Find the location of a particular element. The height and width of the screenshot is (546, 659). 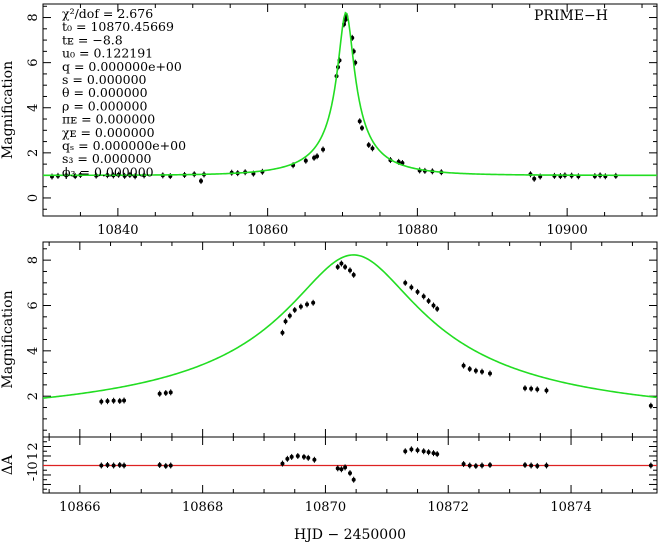

data-layer is located at coordinates (350, 464).